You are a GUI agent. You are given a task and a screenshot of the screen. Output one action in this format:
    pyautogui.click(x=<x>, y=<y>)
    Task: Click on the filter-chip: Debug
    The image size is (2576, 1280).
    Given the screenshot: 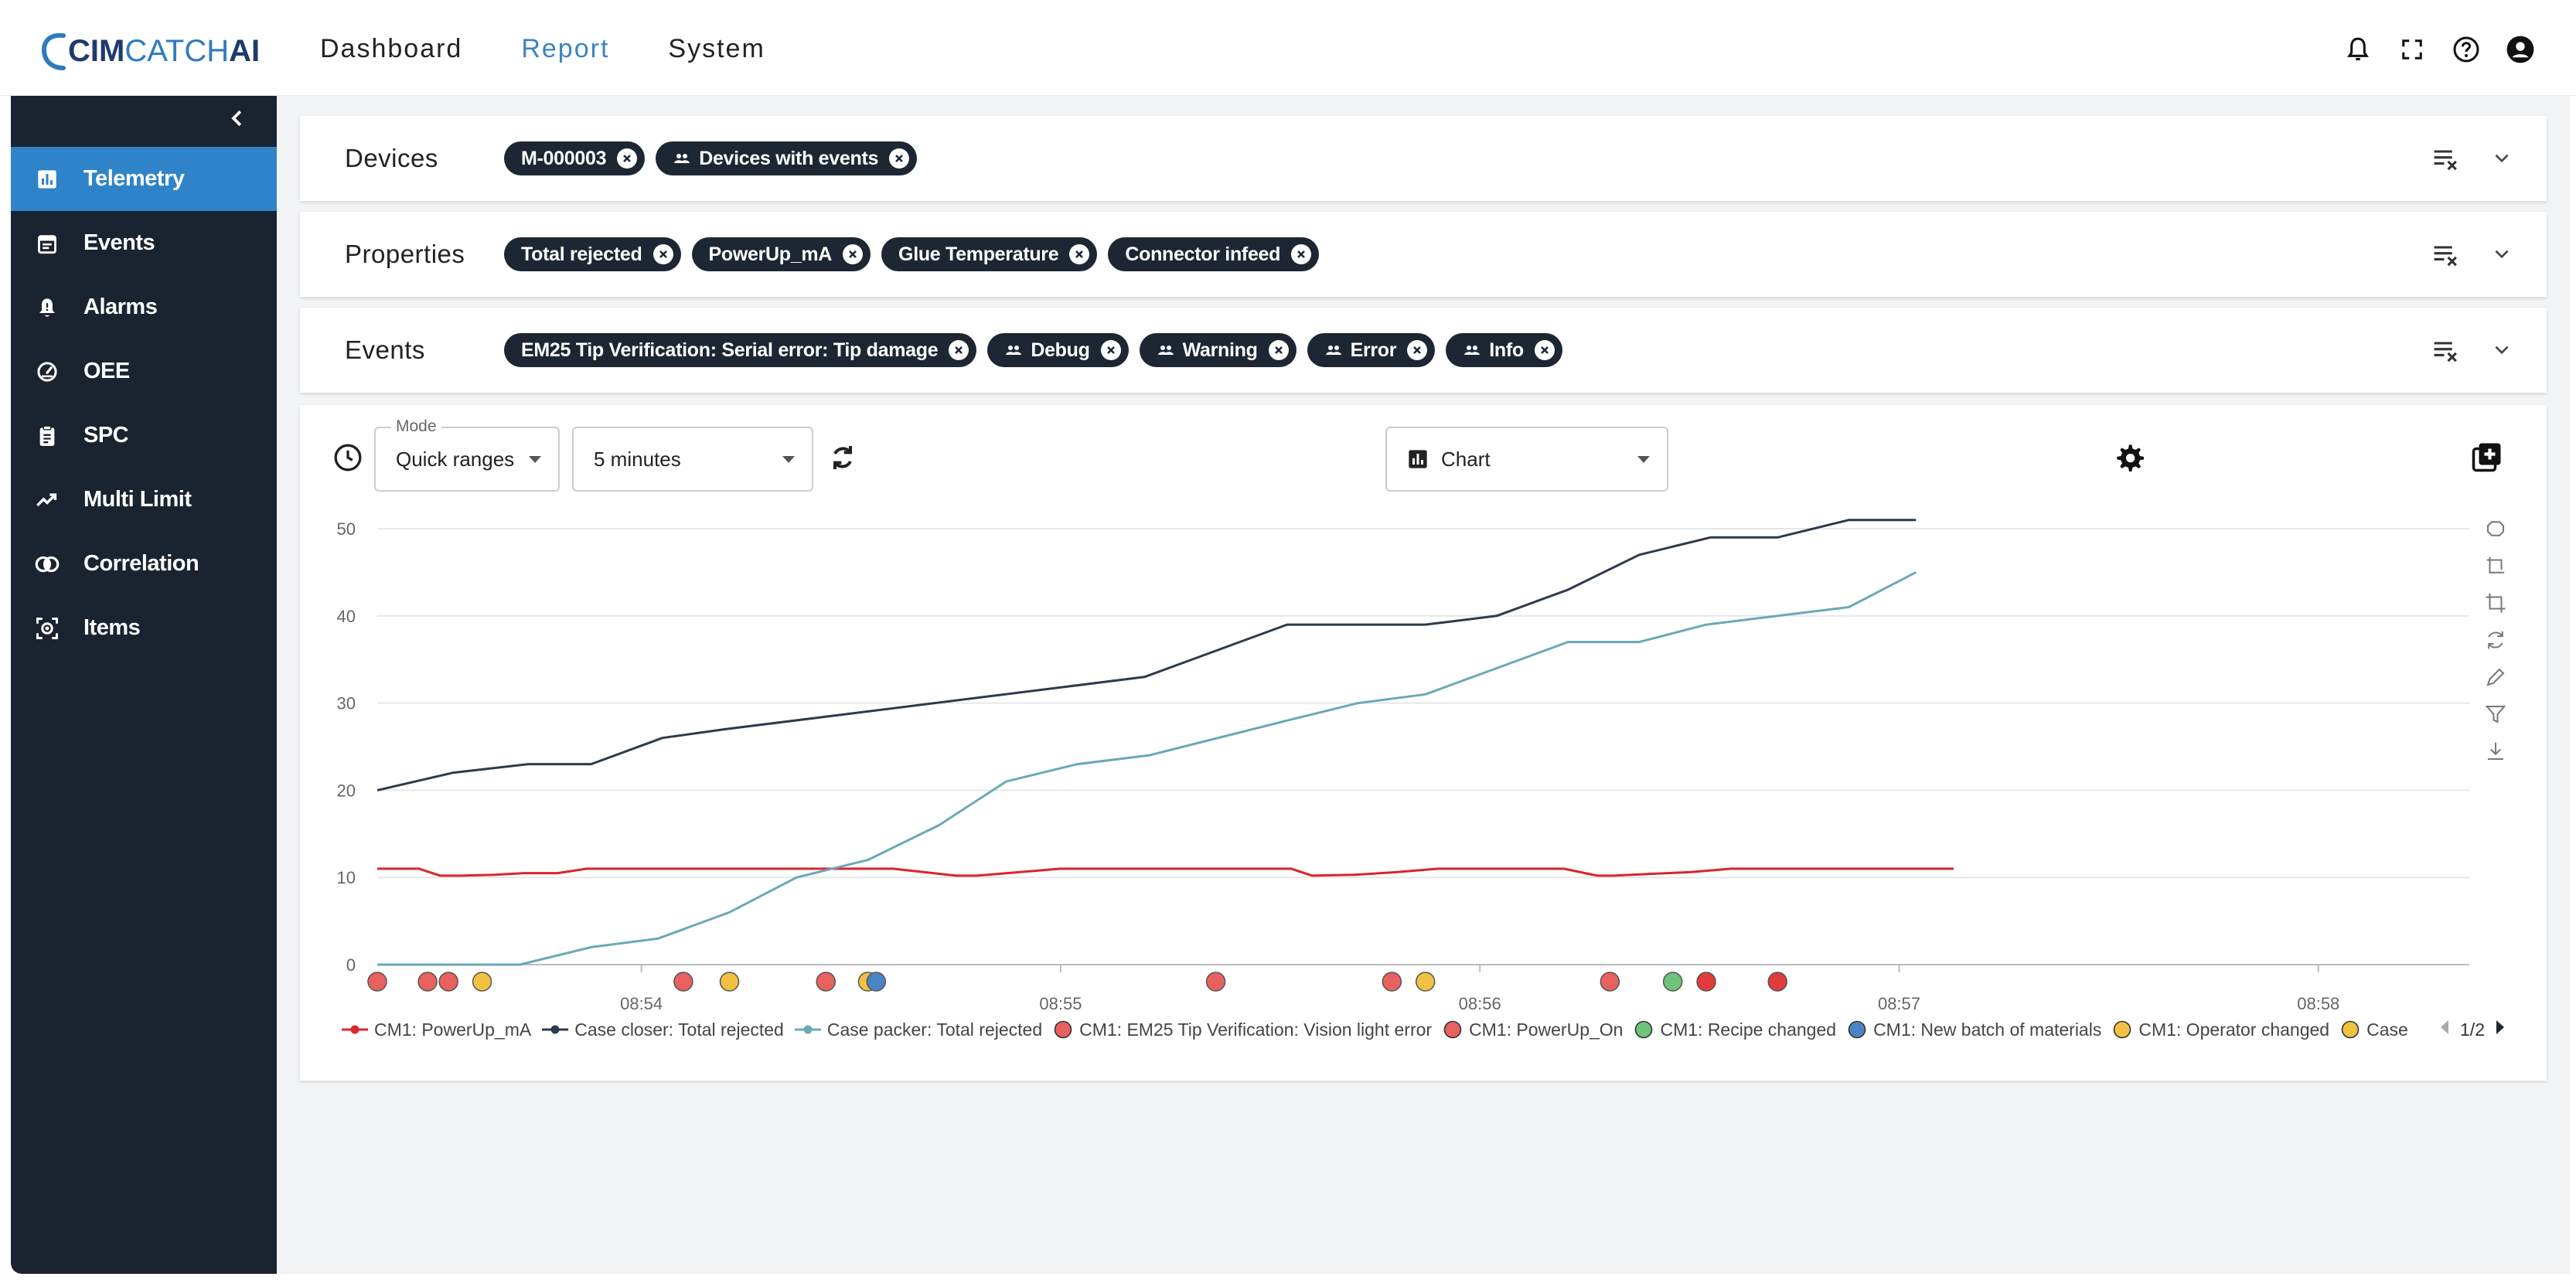 What is the action you would take?
    pyautogui.click(x=1058, y=350)
    